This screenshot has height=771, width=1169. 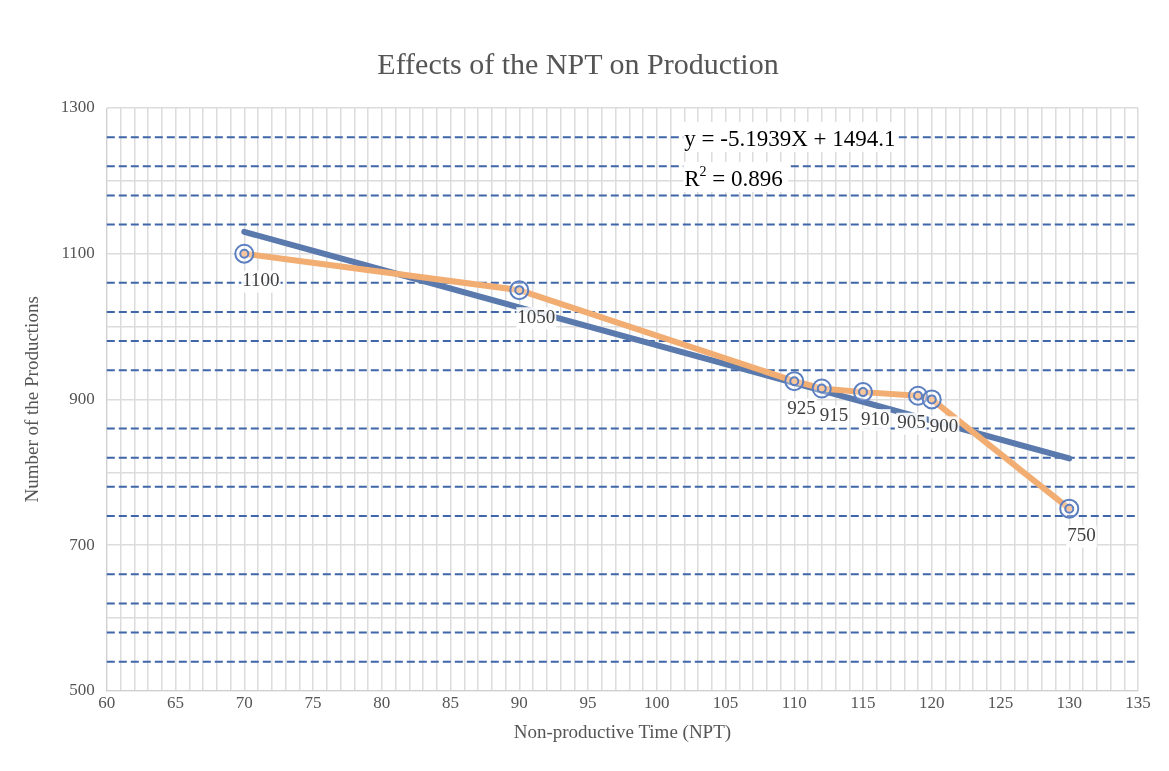 I want to click on x-tick-label: 105, so click(x=725, y=703).